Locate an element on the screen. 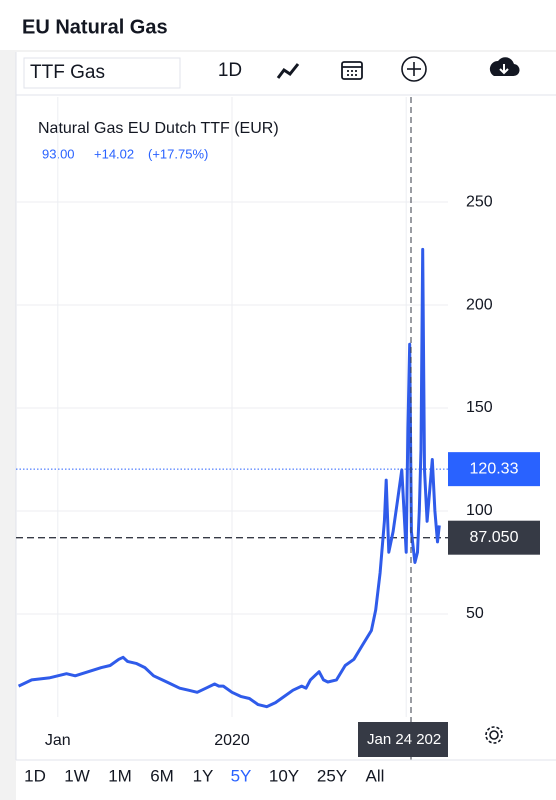 This screenshot has height=800, width=556. settings-icon is located at coordinates (494, 735).